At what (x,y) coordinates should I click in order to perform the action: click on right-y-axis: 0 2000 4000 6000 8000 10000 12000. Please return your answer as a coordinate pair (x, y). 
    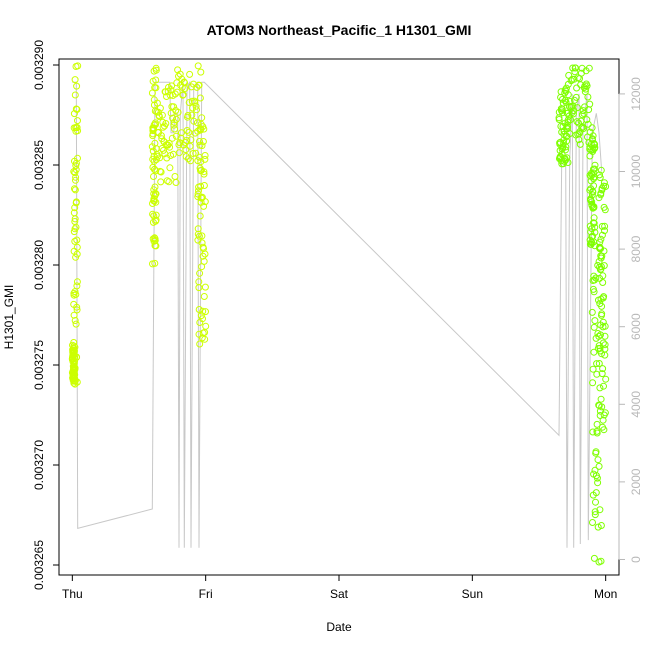
    Looking at the image, I should click on (630, 320).